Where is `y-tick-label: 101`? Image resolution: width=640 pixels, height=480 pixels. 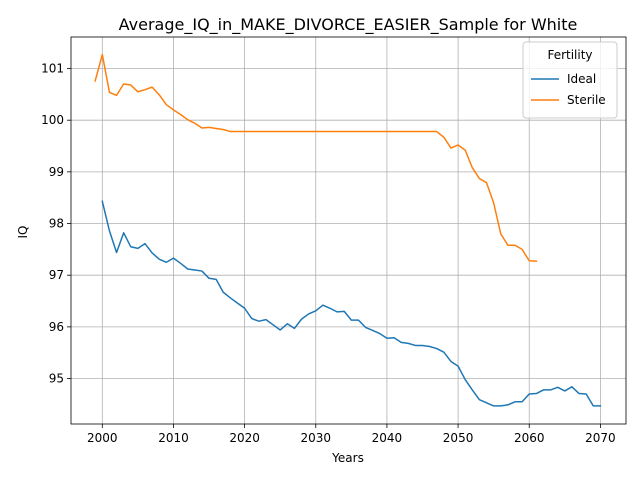 y-tick-label: 101 is located at coordinates (52, 69).